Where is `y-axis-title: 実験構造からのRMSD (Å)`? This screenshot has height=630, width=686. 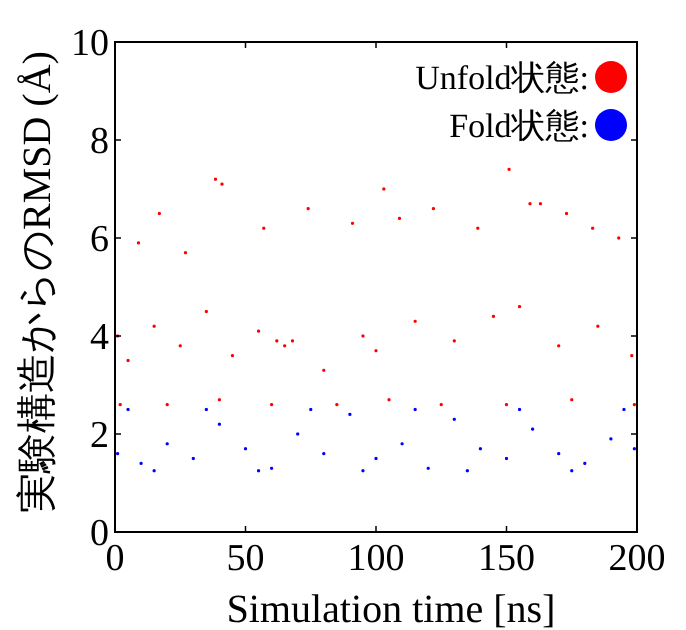
y-axis-title: 実験構造からのRMSD (Å) is located at coordinates (36, 282).